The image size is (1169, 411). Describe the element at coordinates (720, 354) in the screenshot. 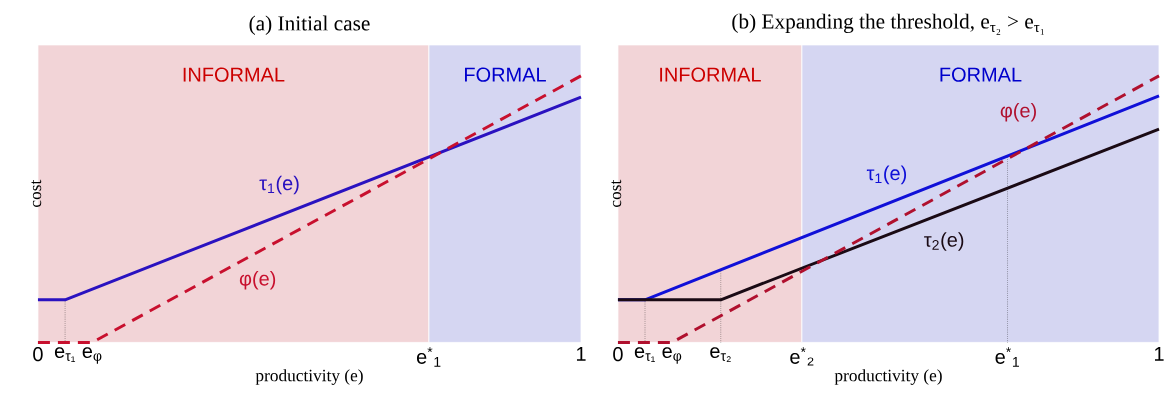

I see `x-tick-label: e$_{τ₂}$` at that location.